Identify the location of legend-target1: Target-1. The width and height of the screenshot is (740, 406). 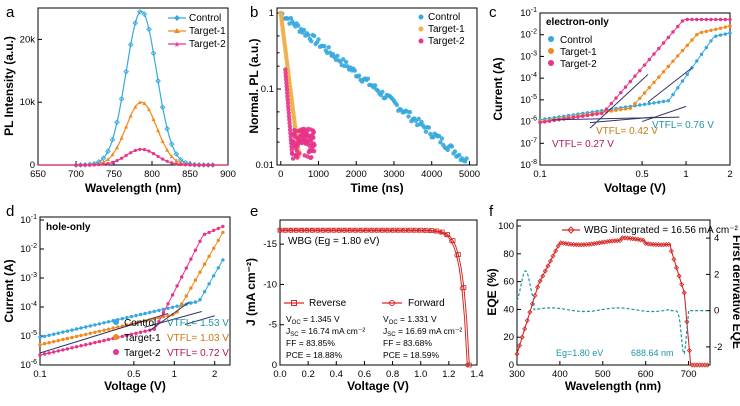
(207, 31).